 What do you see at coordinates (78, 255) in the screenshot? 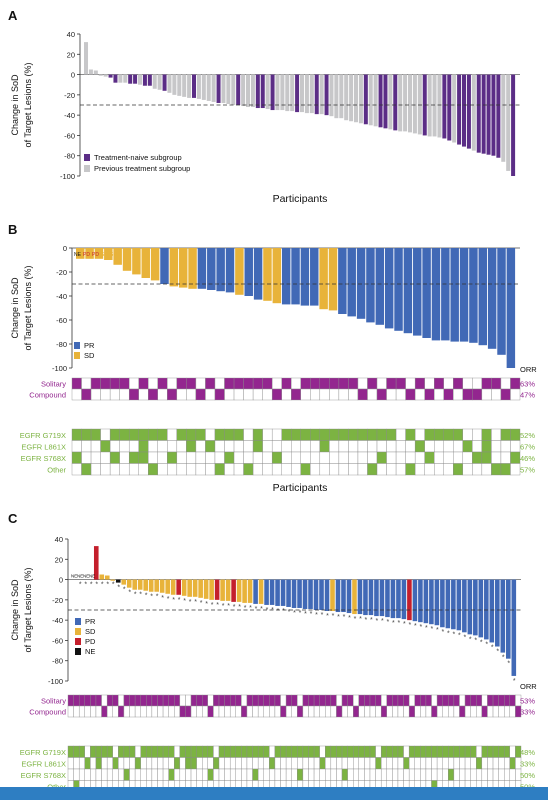
I see `bar-top-label: NE` at bounding box center [78, 255].